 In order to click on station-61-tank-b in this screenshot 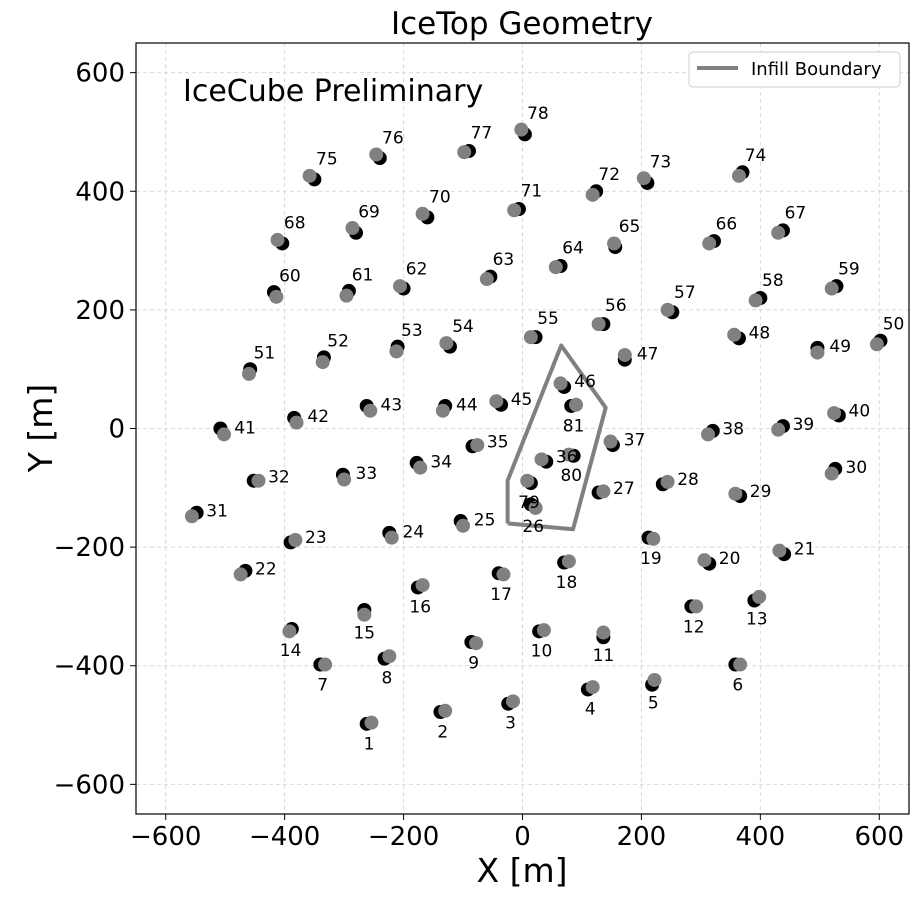, I will do `click(346, 295)`.